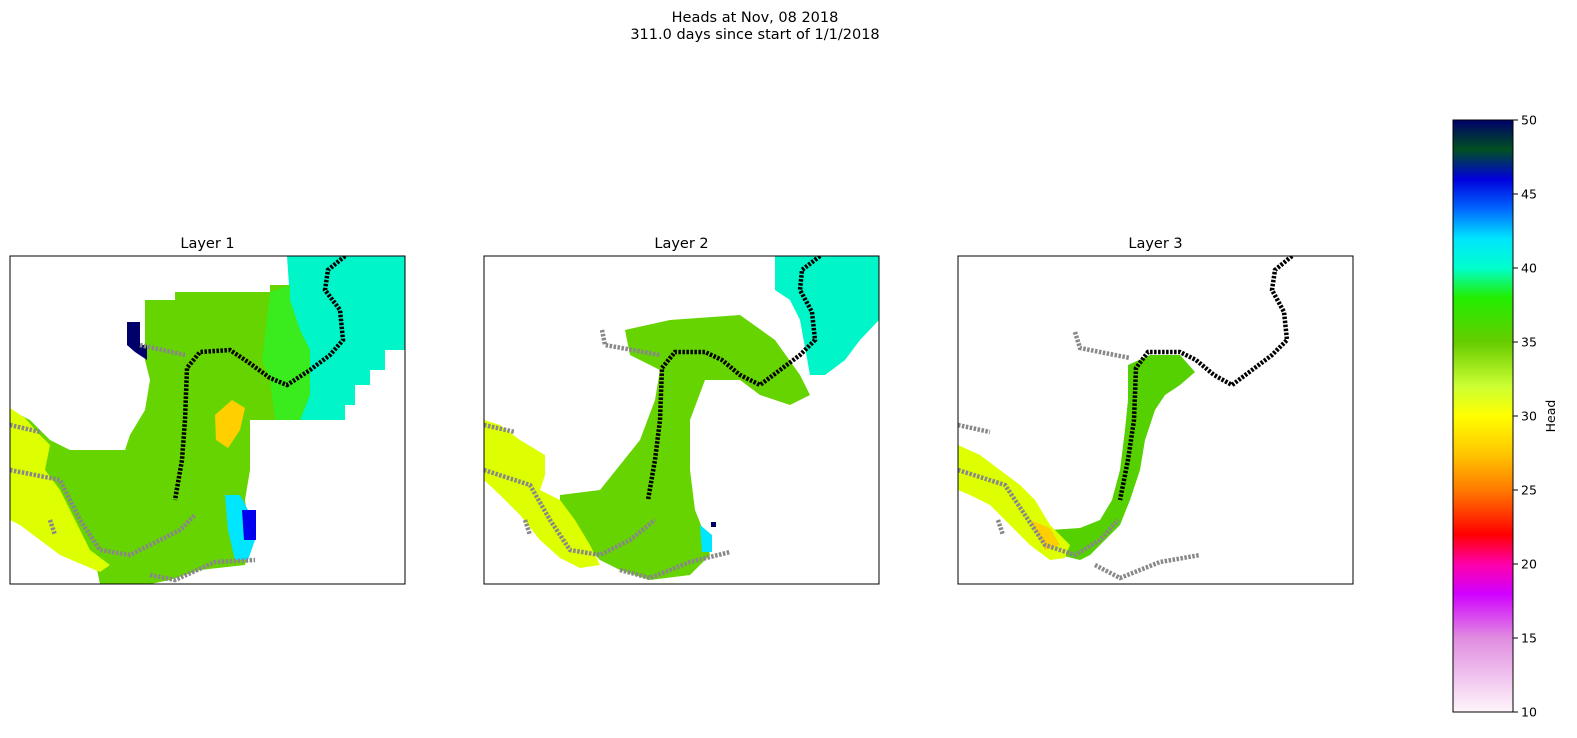 The image size is (1577, 738). I want to click on panel-layer-1: Layer 1, so click(207, 410).